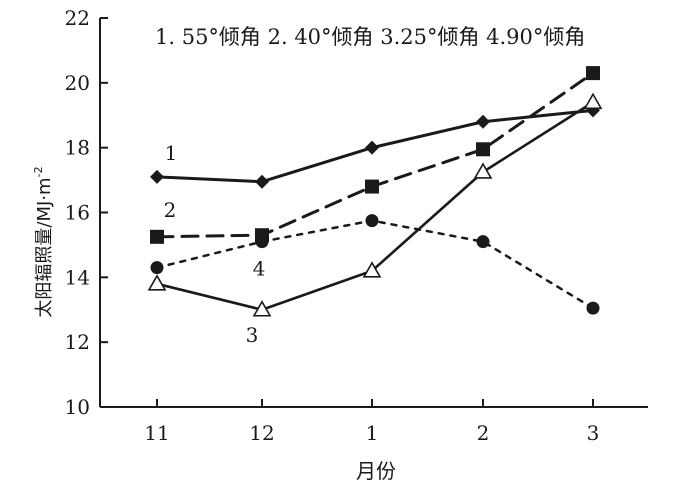 The image size is (683, 499). Describe the element at coordinates (171, 153) in the screenshot. I see `series-label-1: 1` at that location.